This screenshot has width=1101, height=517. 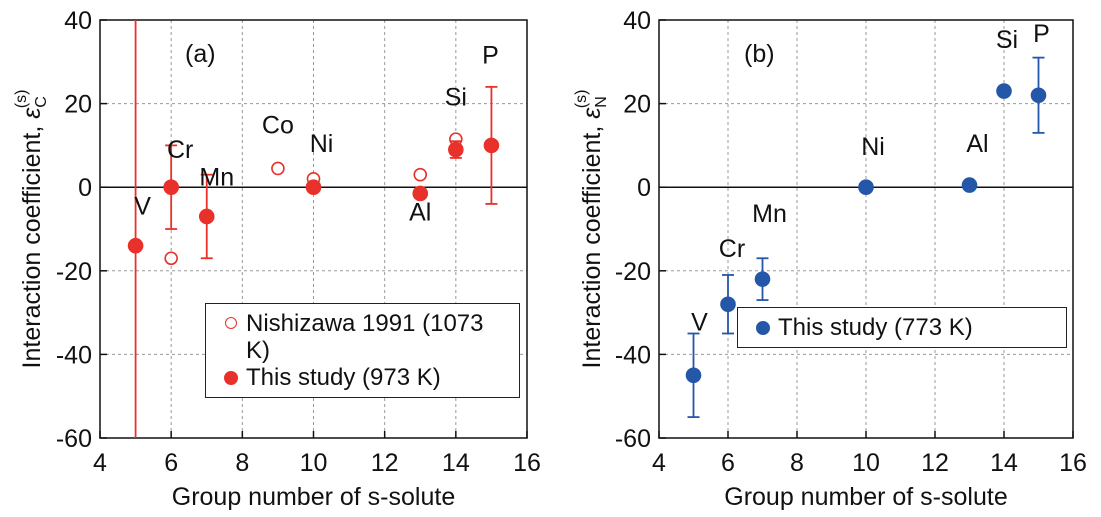 What do you see at coordinates (278, 125) in the screenshot?
I see `point-label: Co` at bounding box center [278, 125].